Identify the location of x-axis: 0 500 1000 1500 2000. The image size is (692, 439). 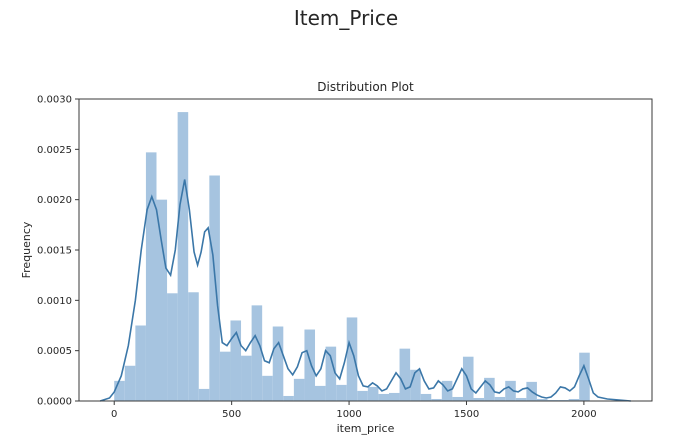
(354, 410).